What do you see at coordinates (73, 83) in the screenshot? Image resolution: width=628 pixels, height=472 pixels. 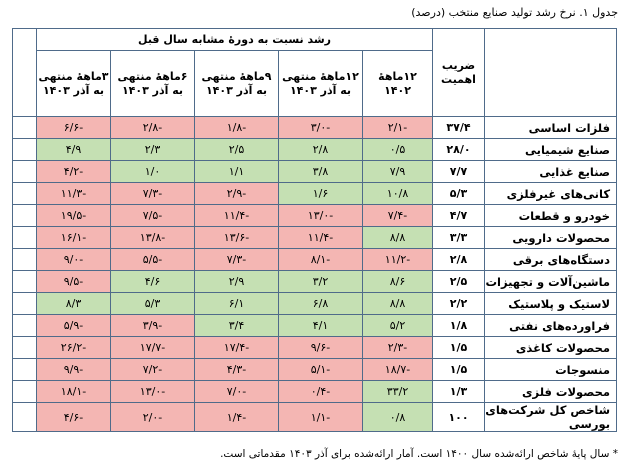 I see `header-col-5: ۳ماهۀ منتهی به آذر ۱۴۰۳` at bounding box center [73, 83].